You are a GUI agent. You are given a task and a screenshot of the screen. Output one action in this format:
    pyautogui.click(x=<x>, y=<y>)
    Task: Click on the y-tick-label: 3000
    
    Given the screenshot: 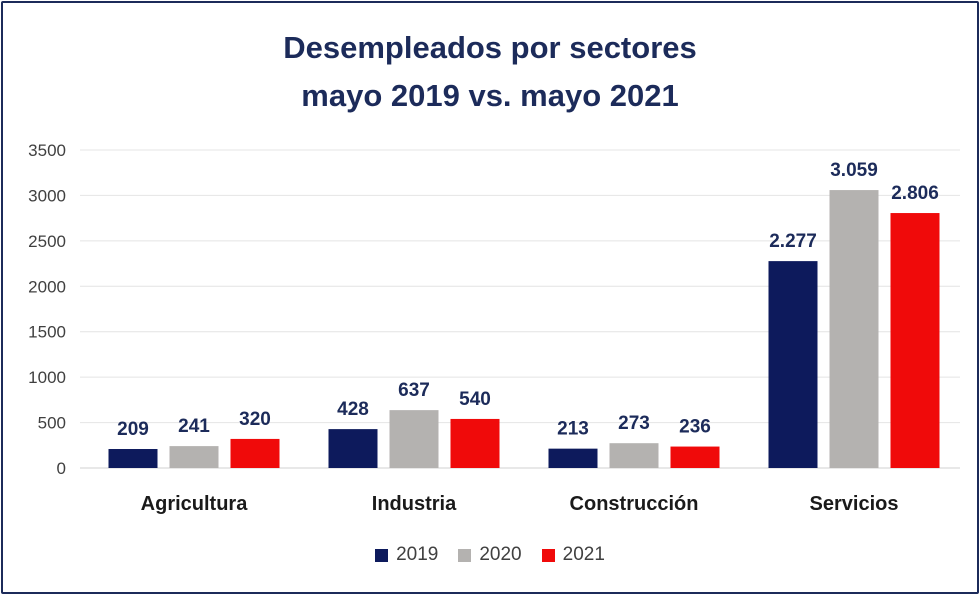 What is the action you would take?
    pyautogui.click(x=47, y=195)
    